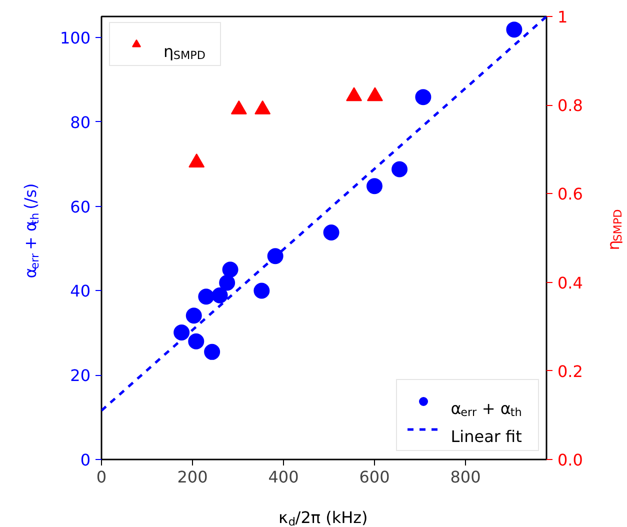 This screenshot has height=527, width=627. What do you see at coordinates (283, 477) in the screenshot?
I see `x-tick-label: 400` at bounding box center [283, 477].